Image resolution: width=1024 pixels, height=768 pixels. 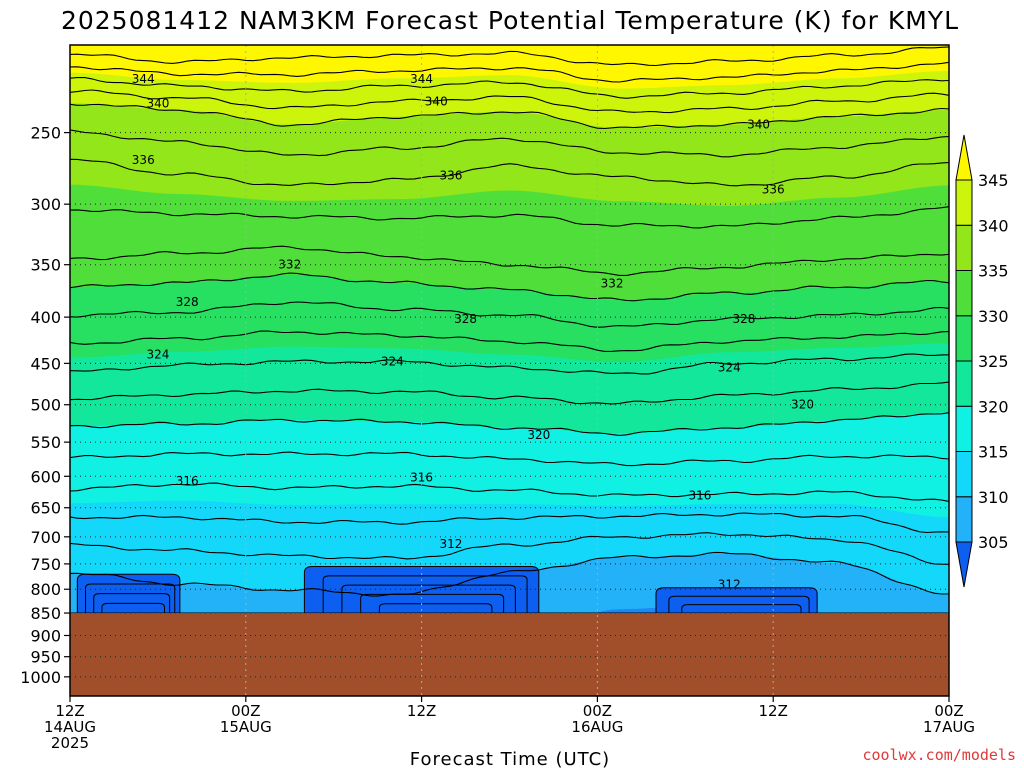 What do you see at coordinates (993, 316) in the screenshot?
I see `colorbar-label-330: 330` at bounding box center [993, 316].